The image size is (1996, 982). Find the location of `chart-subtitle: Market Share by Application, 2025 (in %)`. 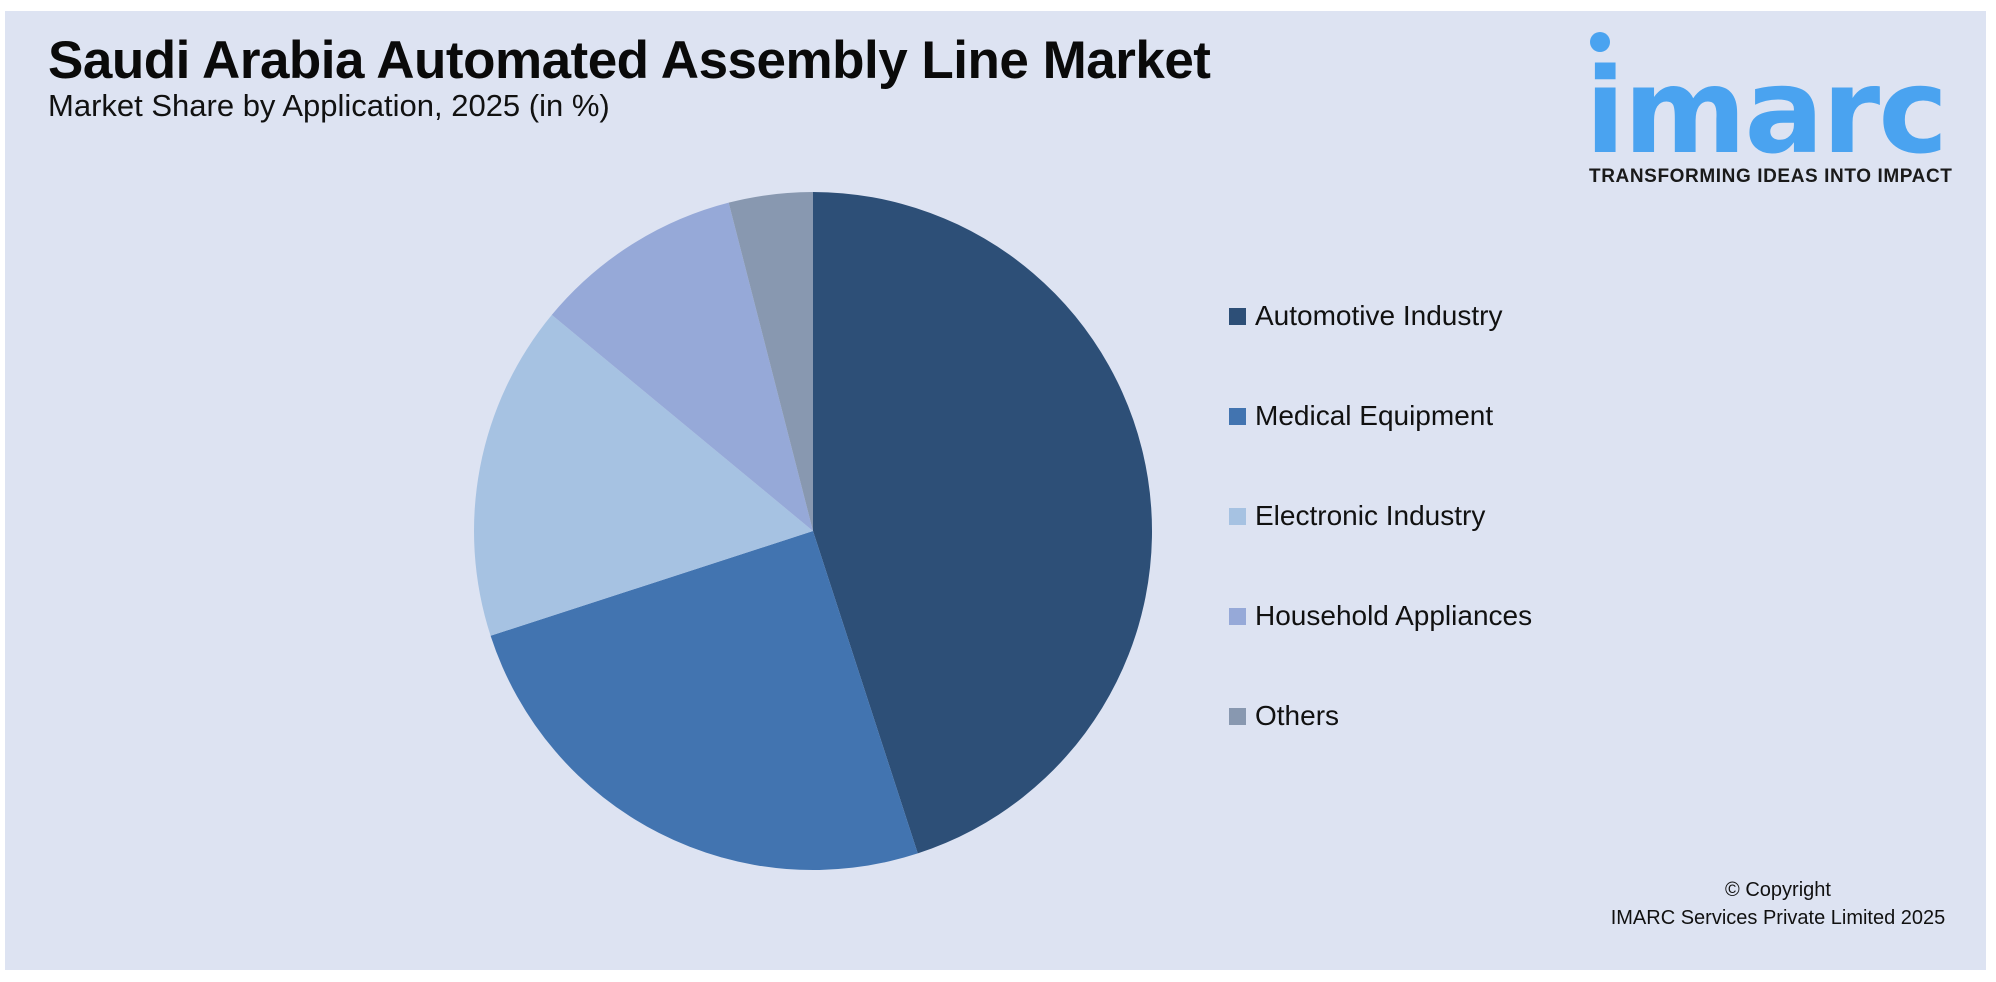

chart-subtitle: Market Share by Application, 2025 (in %) is located at coordinates (329, 105).